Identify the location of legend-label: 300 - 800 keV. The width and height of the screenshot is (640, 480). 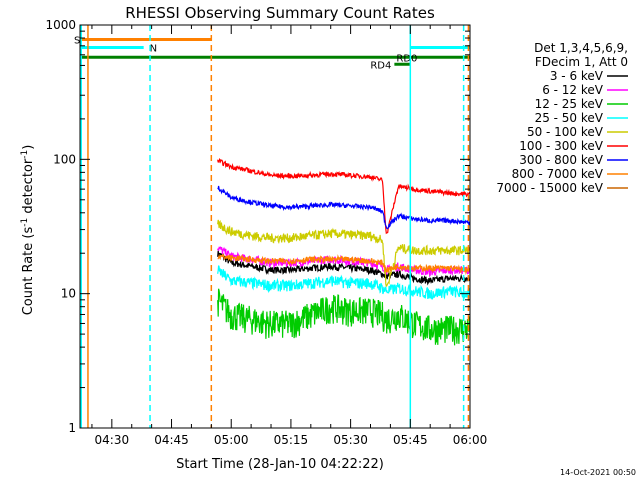
(561, 160).